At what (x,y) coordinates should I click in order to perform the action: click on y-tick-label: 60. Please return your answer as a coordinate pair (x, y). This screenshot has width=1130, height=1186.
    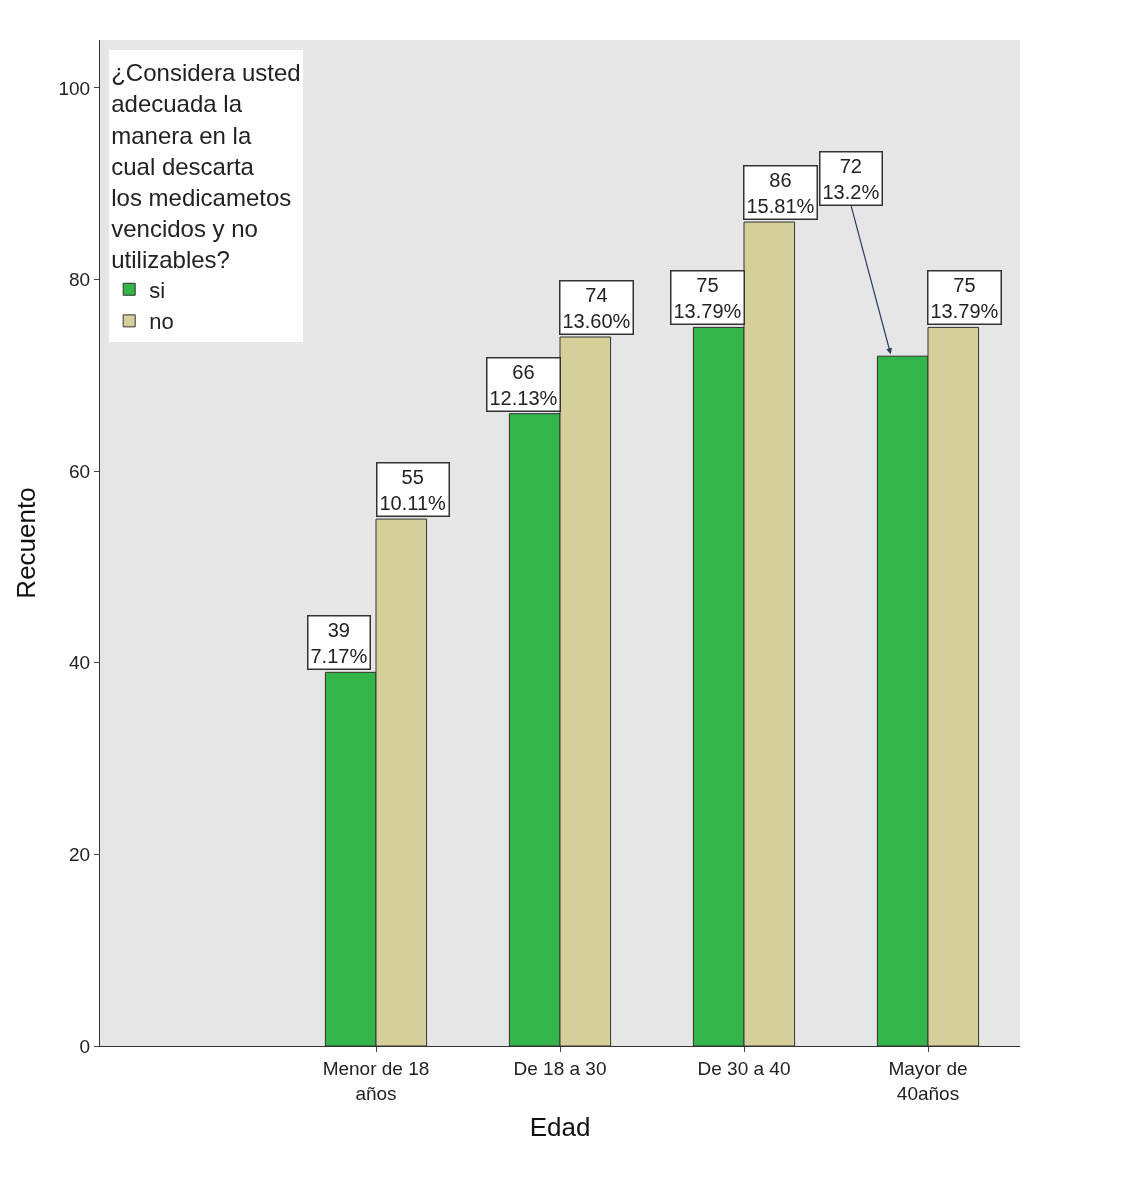
    Looking at the image, I should click on (80, 471).